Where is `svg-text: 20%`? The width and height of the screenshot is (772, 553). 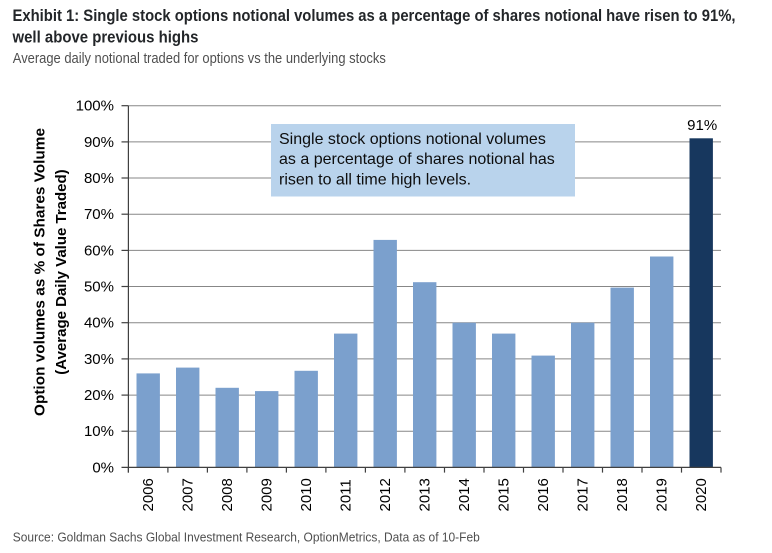
svg-text: 20% is located at coordinates (99, 395).